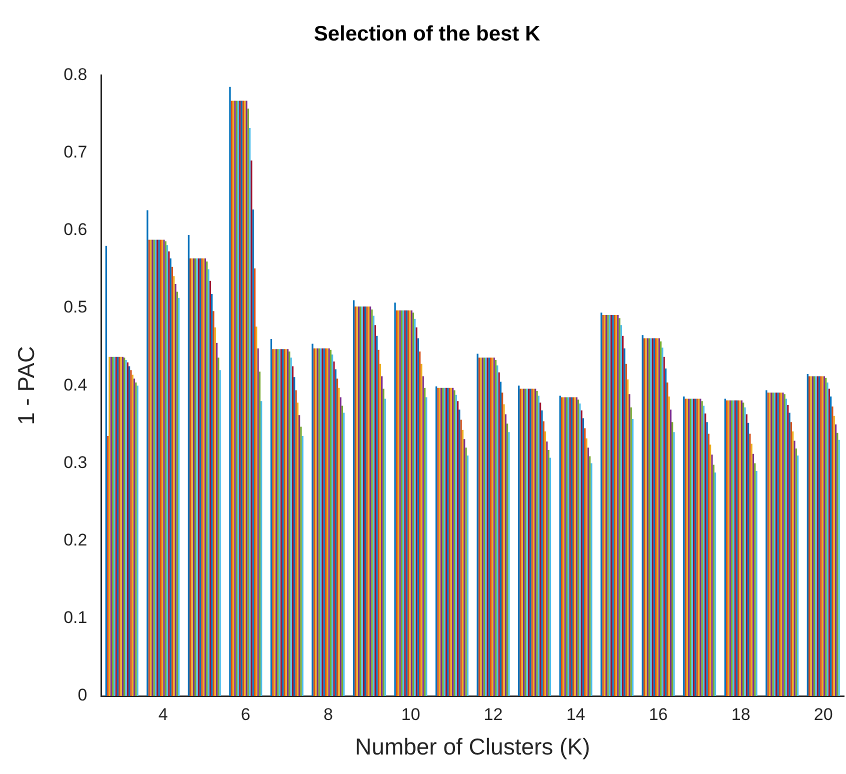 The image size is (846, 774). What do you see at coordinates (472, 747) in the screenshot?
I see `x-axis-title: Number of Clusters (K)` at bounding box center [472, 747].